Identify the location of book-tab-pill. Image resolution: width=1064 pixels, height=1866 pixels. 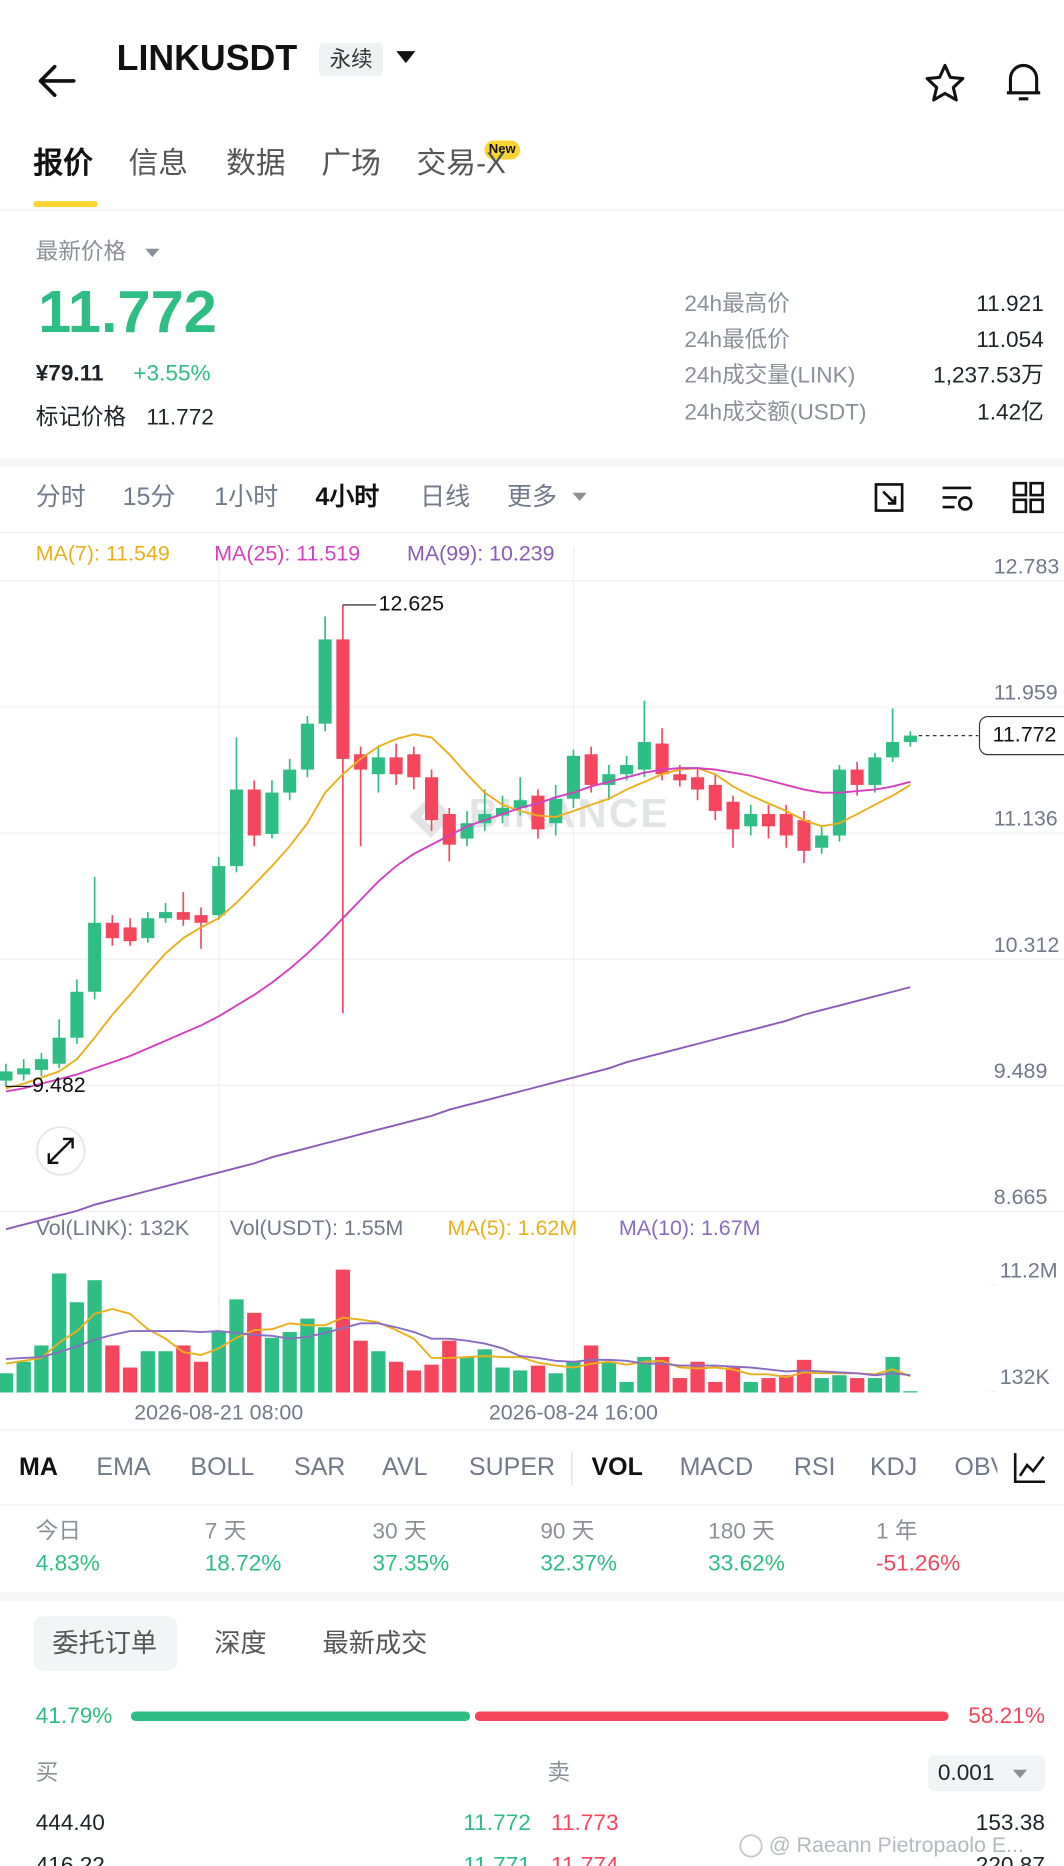
(105, 1643).